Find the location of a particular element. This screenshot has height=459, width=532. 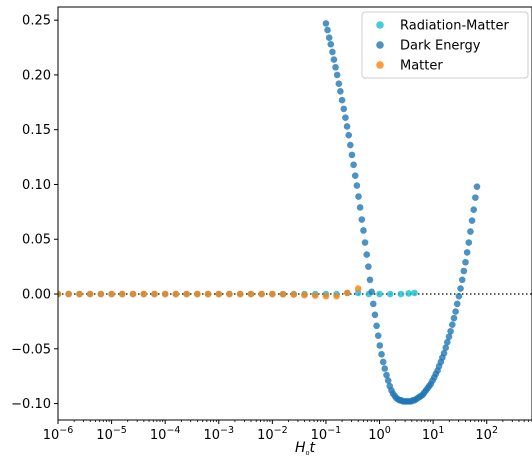

x-tick-label: 10⁻¹ is located at coordinates (326, 434).